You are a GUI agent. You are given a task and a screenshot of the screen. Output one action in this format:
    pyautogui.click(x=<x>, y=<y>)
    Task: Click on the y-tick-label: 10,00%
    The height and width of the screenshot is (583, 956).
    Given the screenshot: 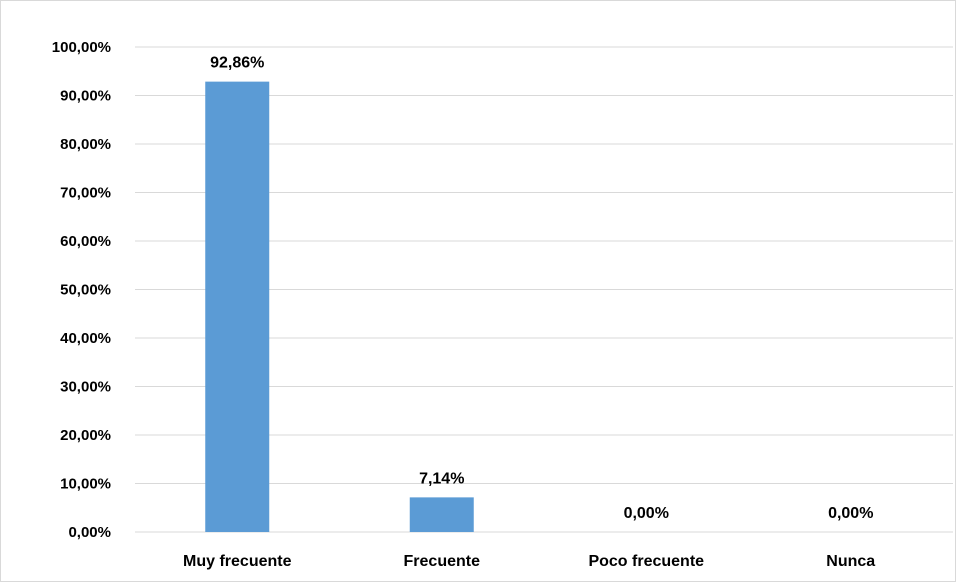 What is the action you would take?
    pyautogui.click(x=85, y=484)
    